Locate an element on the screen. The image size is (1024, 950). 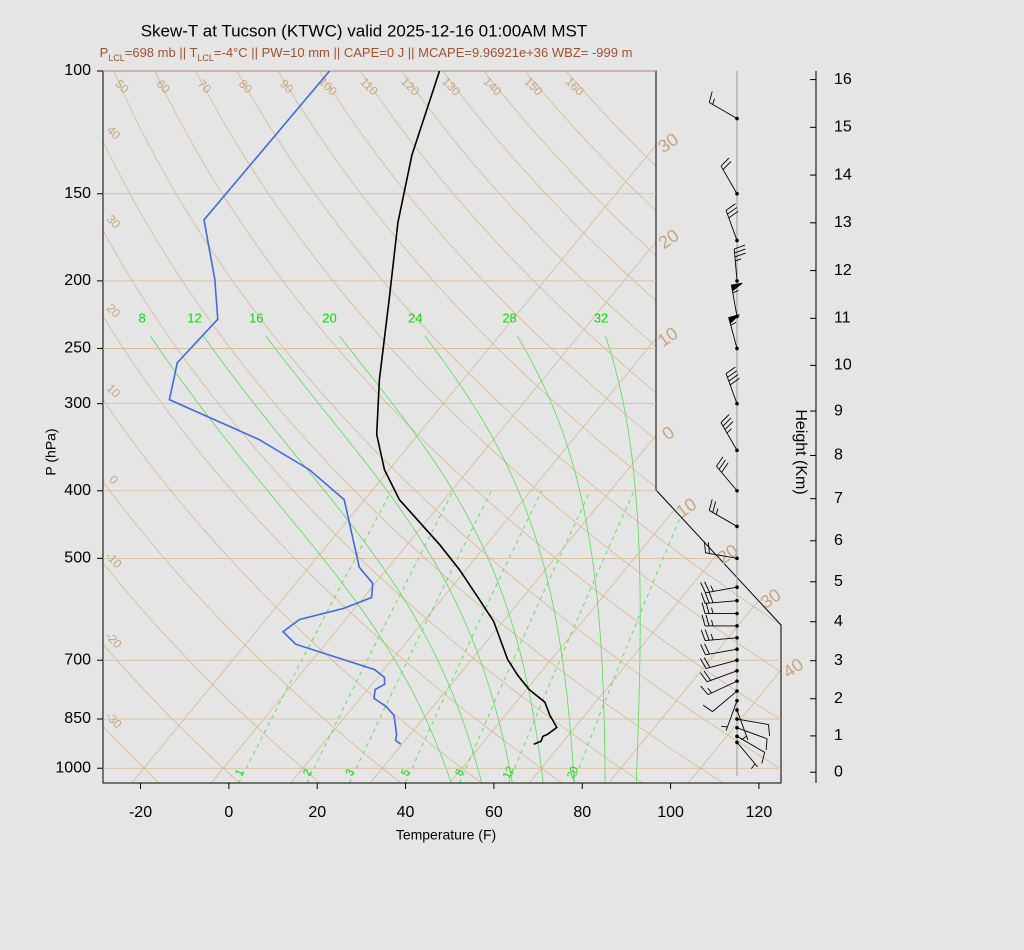
y2-tick-label: 6 is located at coordinates (838, 540).